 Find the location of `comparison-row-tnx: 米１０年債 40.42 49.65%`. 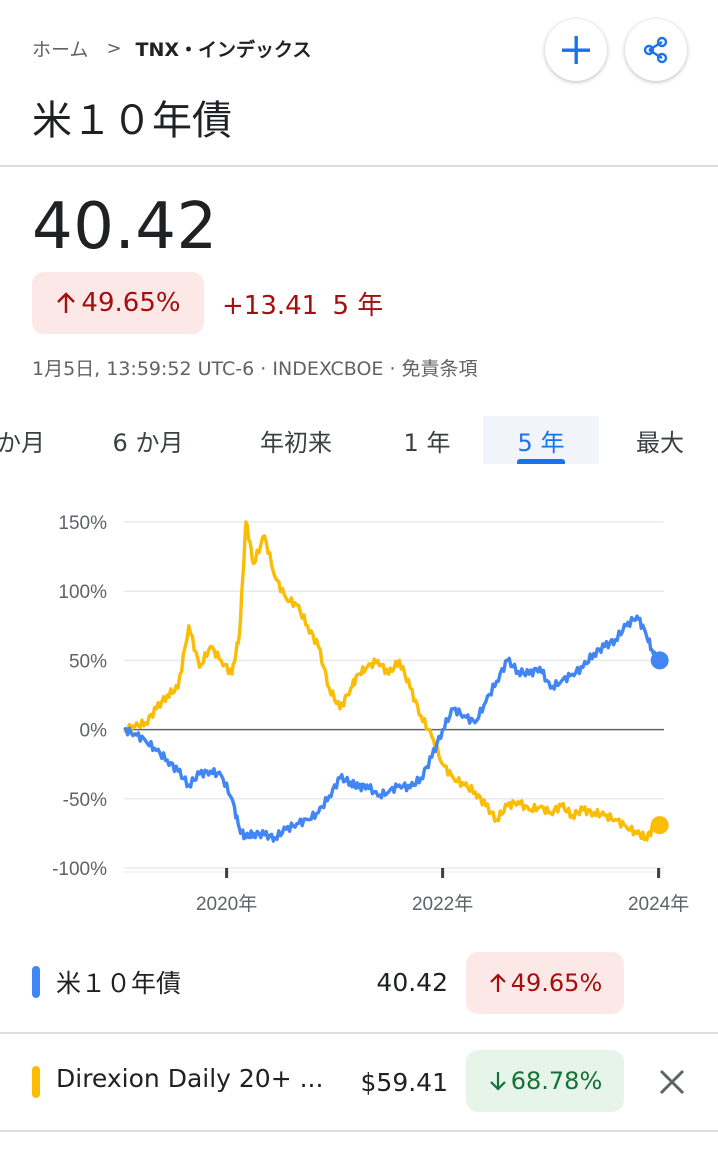

comparison-row-tnx: 米１０年債 40.42 49.65% is located at coordinates (359, 982).